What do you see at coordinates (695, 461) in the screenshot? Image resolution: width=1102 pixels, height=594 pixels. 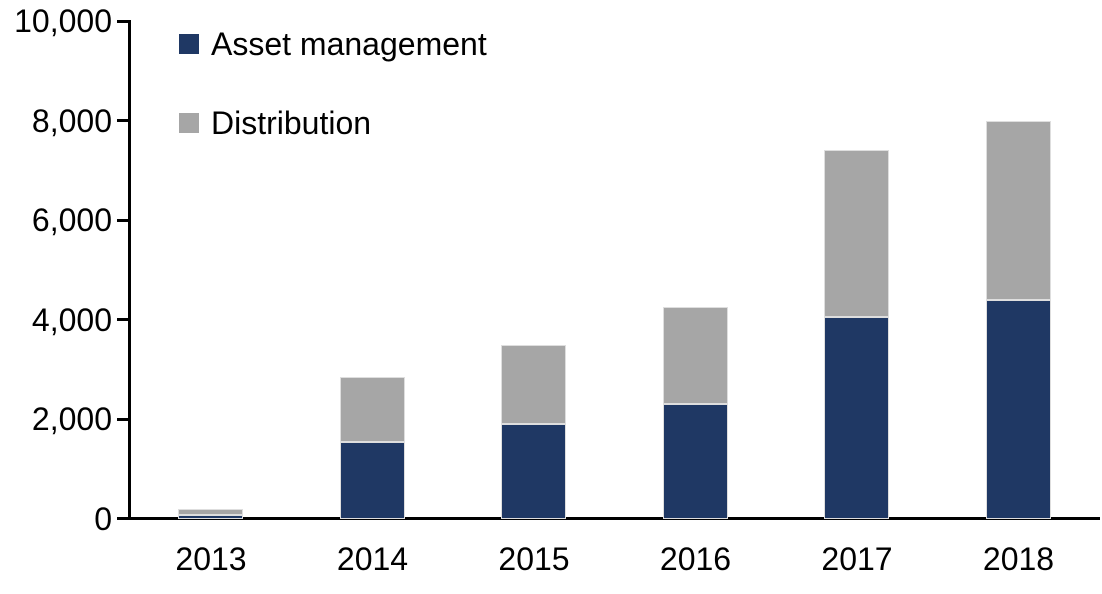 I see `bar-segment-asset-management-2016` at bounding box center [695, 461].